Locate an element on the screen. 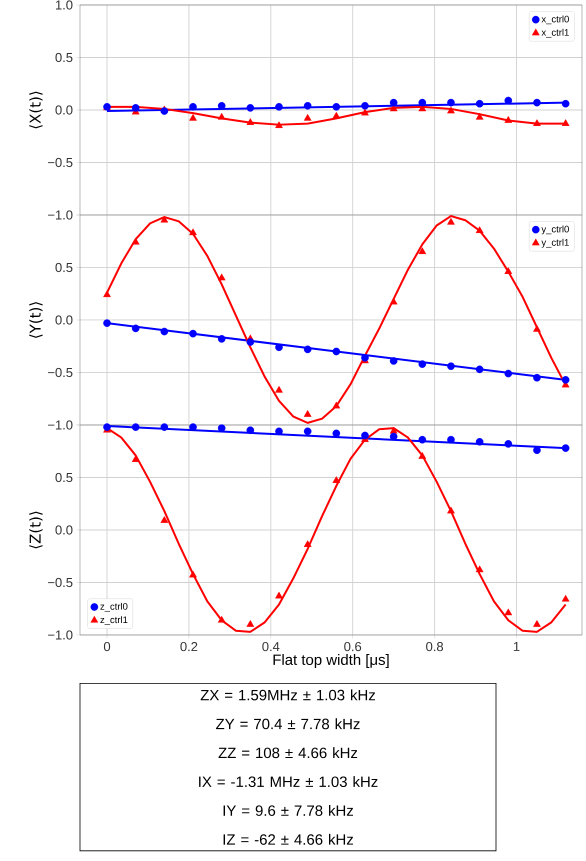  legend-label: y_ctrl1 is located at coordinates (555, 243).